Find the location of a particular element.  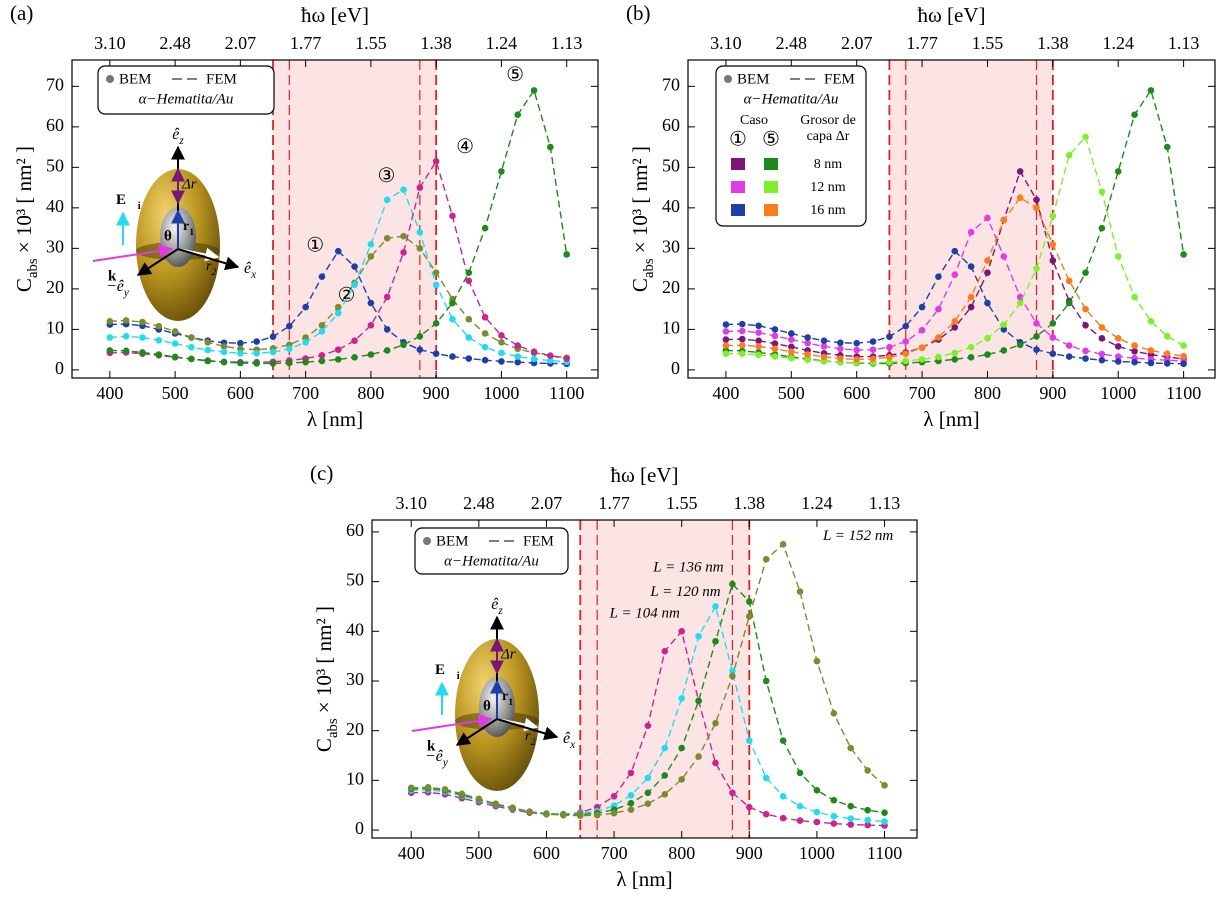

shaded-region is located at coordinates (665, 679).